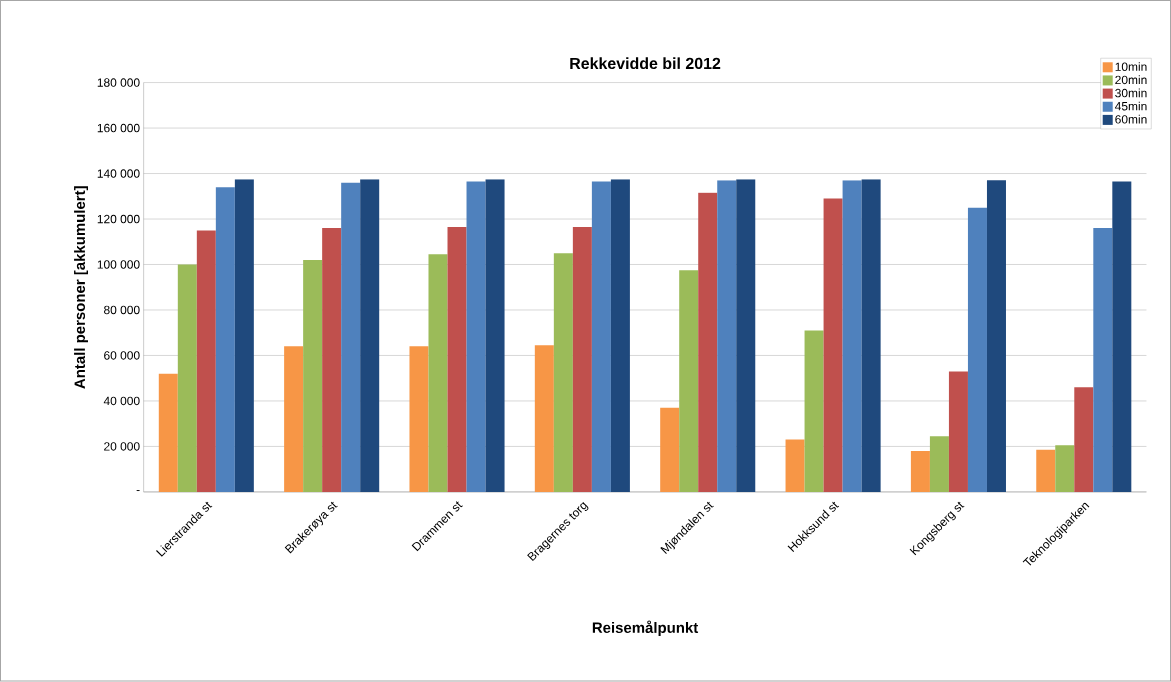 This screenshot has width=1171, height=682. I want to click on x-axis-title: Reisemålpunkt, so click(645, 628).